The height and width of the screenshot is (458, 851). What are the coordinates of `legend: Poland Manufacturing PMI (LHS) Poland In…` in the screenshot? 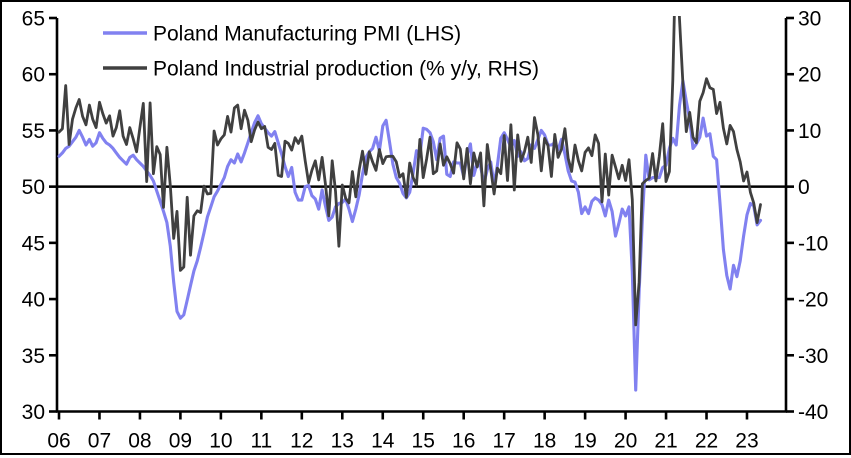 It's located at (321, 52).